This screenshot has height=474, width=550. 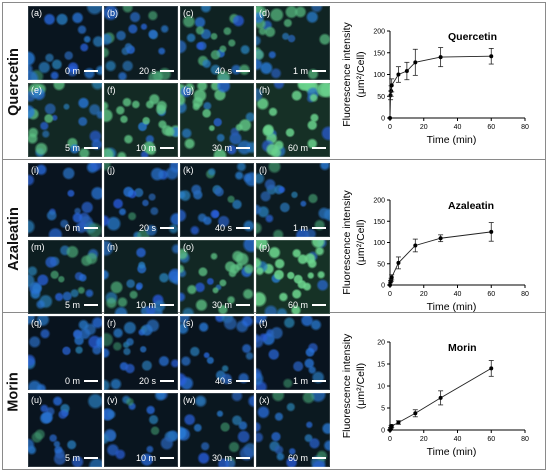 I want to click on panel-label: (v), so click(x=112, y=400).